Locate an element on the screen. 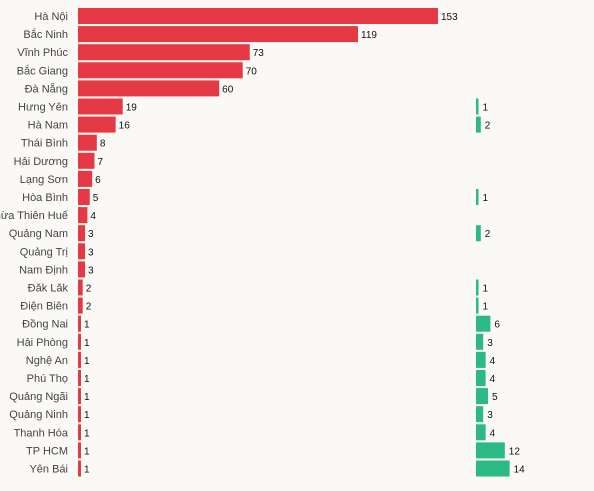 This screenshot has width=594, height=491. green-value-label: 5 is located at coordinates (495, 397).